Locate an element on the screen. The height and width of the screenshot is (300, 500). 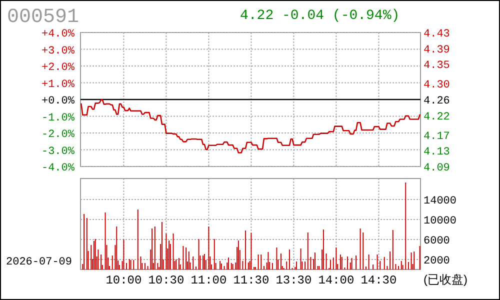
text: 2026-07-09 is located at coordinates (39, 262).